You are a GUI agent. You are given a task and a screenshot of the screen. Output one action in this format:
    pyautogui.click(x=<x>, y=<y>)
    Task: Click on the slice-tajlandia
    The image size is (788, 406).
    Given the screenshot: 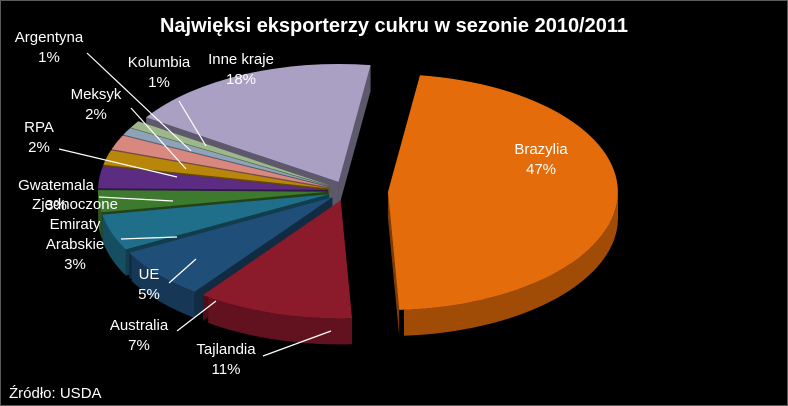 What is the action you would take?
    pyautogui.click(x=277, y=272)
    